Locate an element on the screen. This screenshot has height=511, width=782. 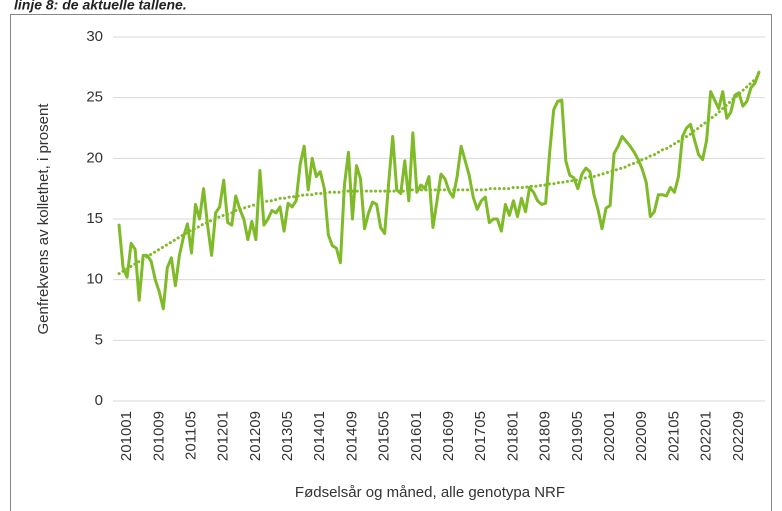
x-tick-label: 201009 is located at coordinates (158, 436).